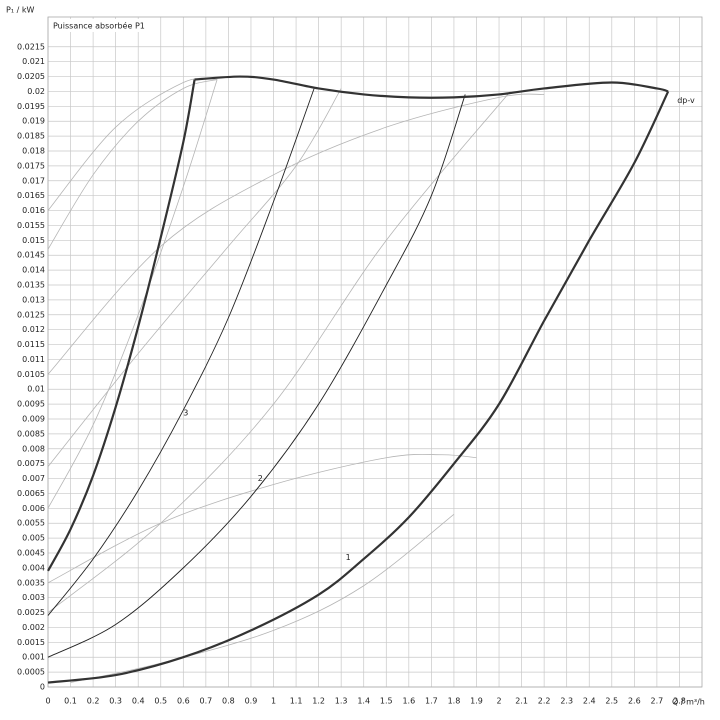  I want to click on y-tick-label: 0.0215, so click(31, 46).